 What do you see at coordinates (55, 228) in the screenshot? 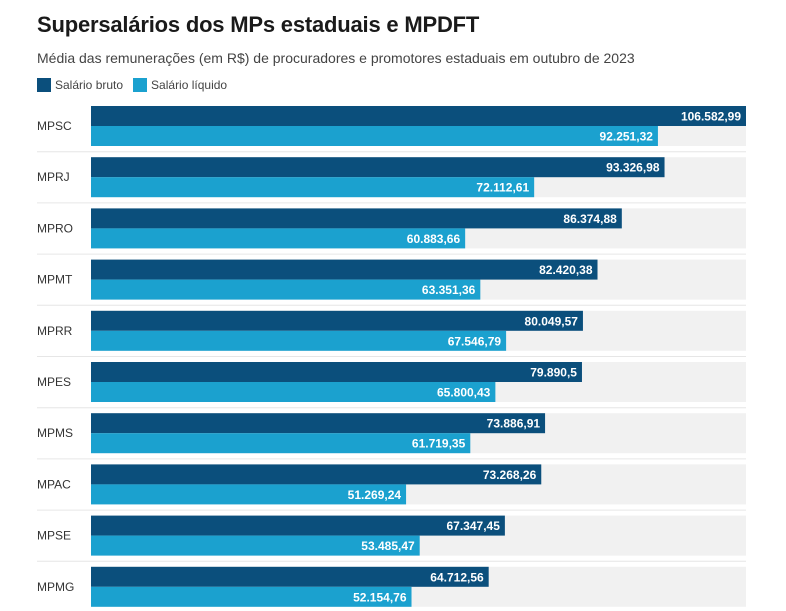
I see `category-label: MPRO` at bounding box center [55, 228].